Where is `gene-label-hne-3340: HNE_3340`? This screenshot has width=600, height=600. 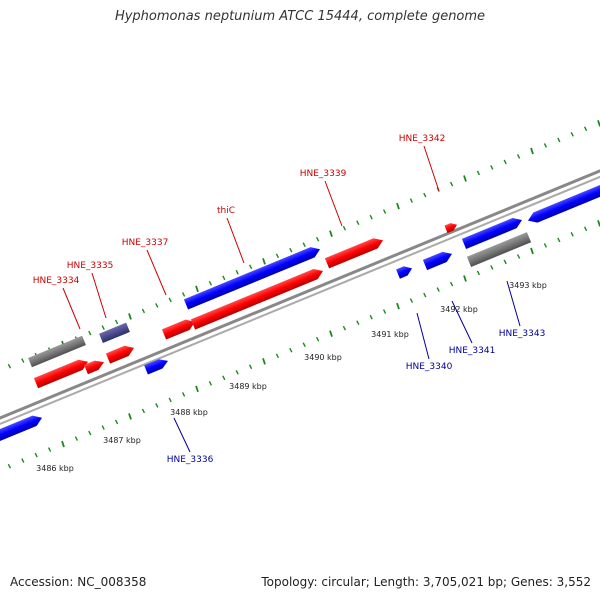 gene-label-hne-3340: HNE_3340 is located at coordinates (429, 367).